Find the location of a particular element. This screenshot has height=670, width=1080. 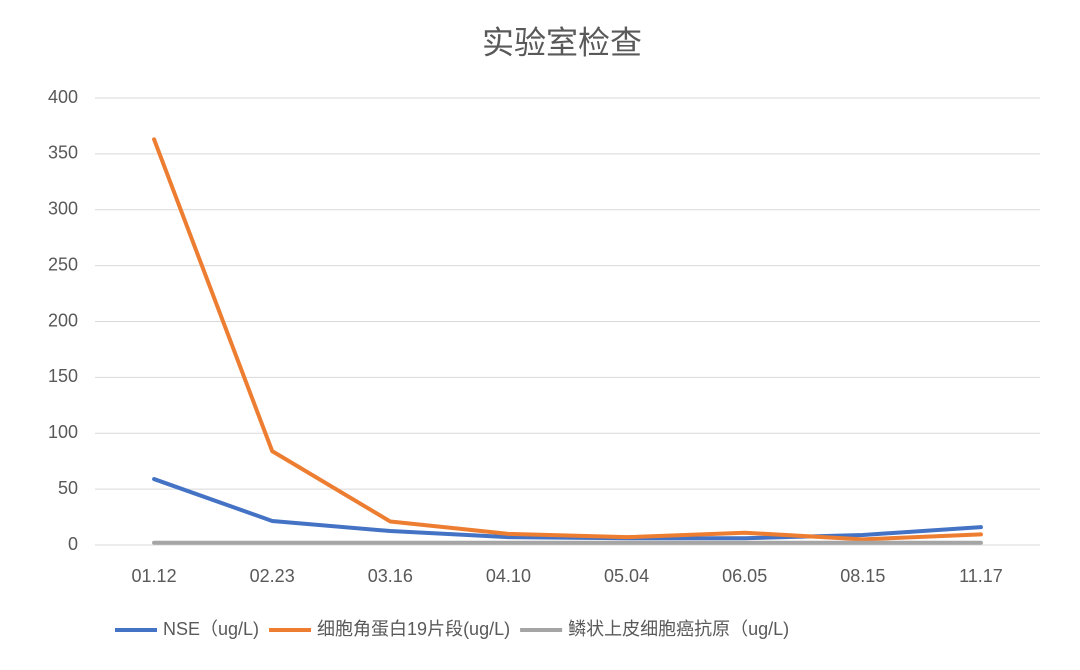

y-tick-label: 100 is located at coordinates (63, 432).